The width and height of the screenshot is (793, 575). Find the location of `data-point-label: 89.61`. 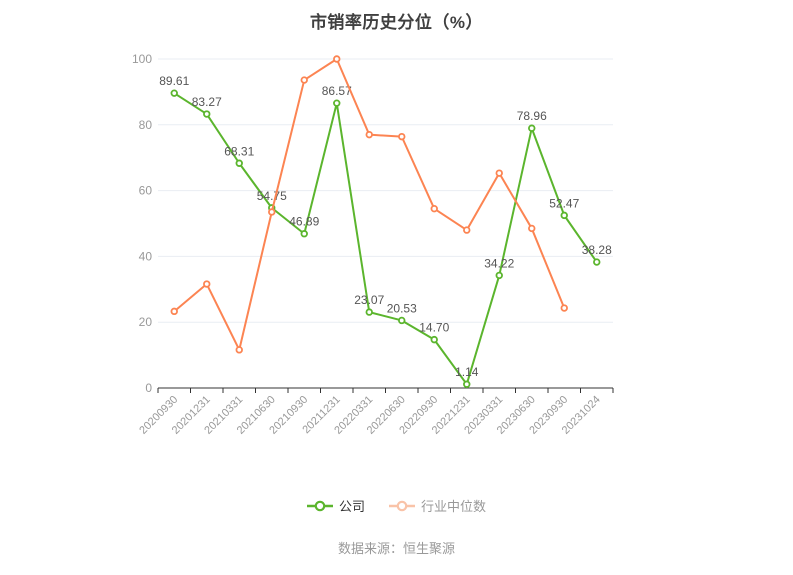

data-point-label: 89.61 is located at coordinates (174, 81).